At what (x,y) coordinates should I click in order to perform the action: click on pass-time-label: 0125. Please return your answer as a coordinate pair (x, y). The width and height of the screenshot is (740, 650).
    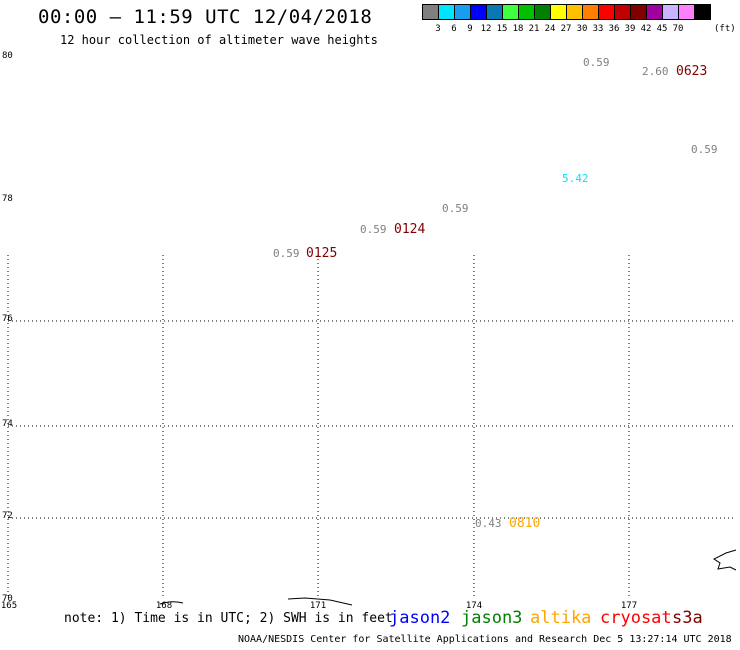
    Looking at the image, I should click on (322, 253).